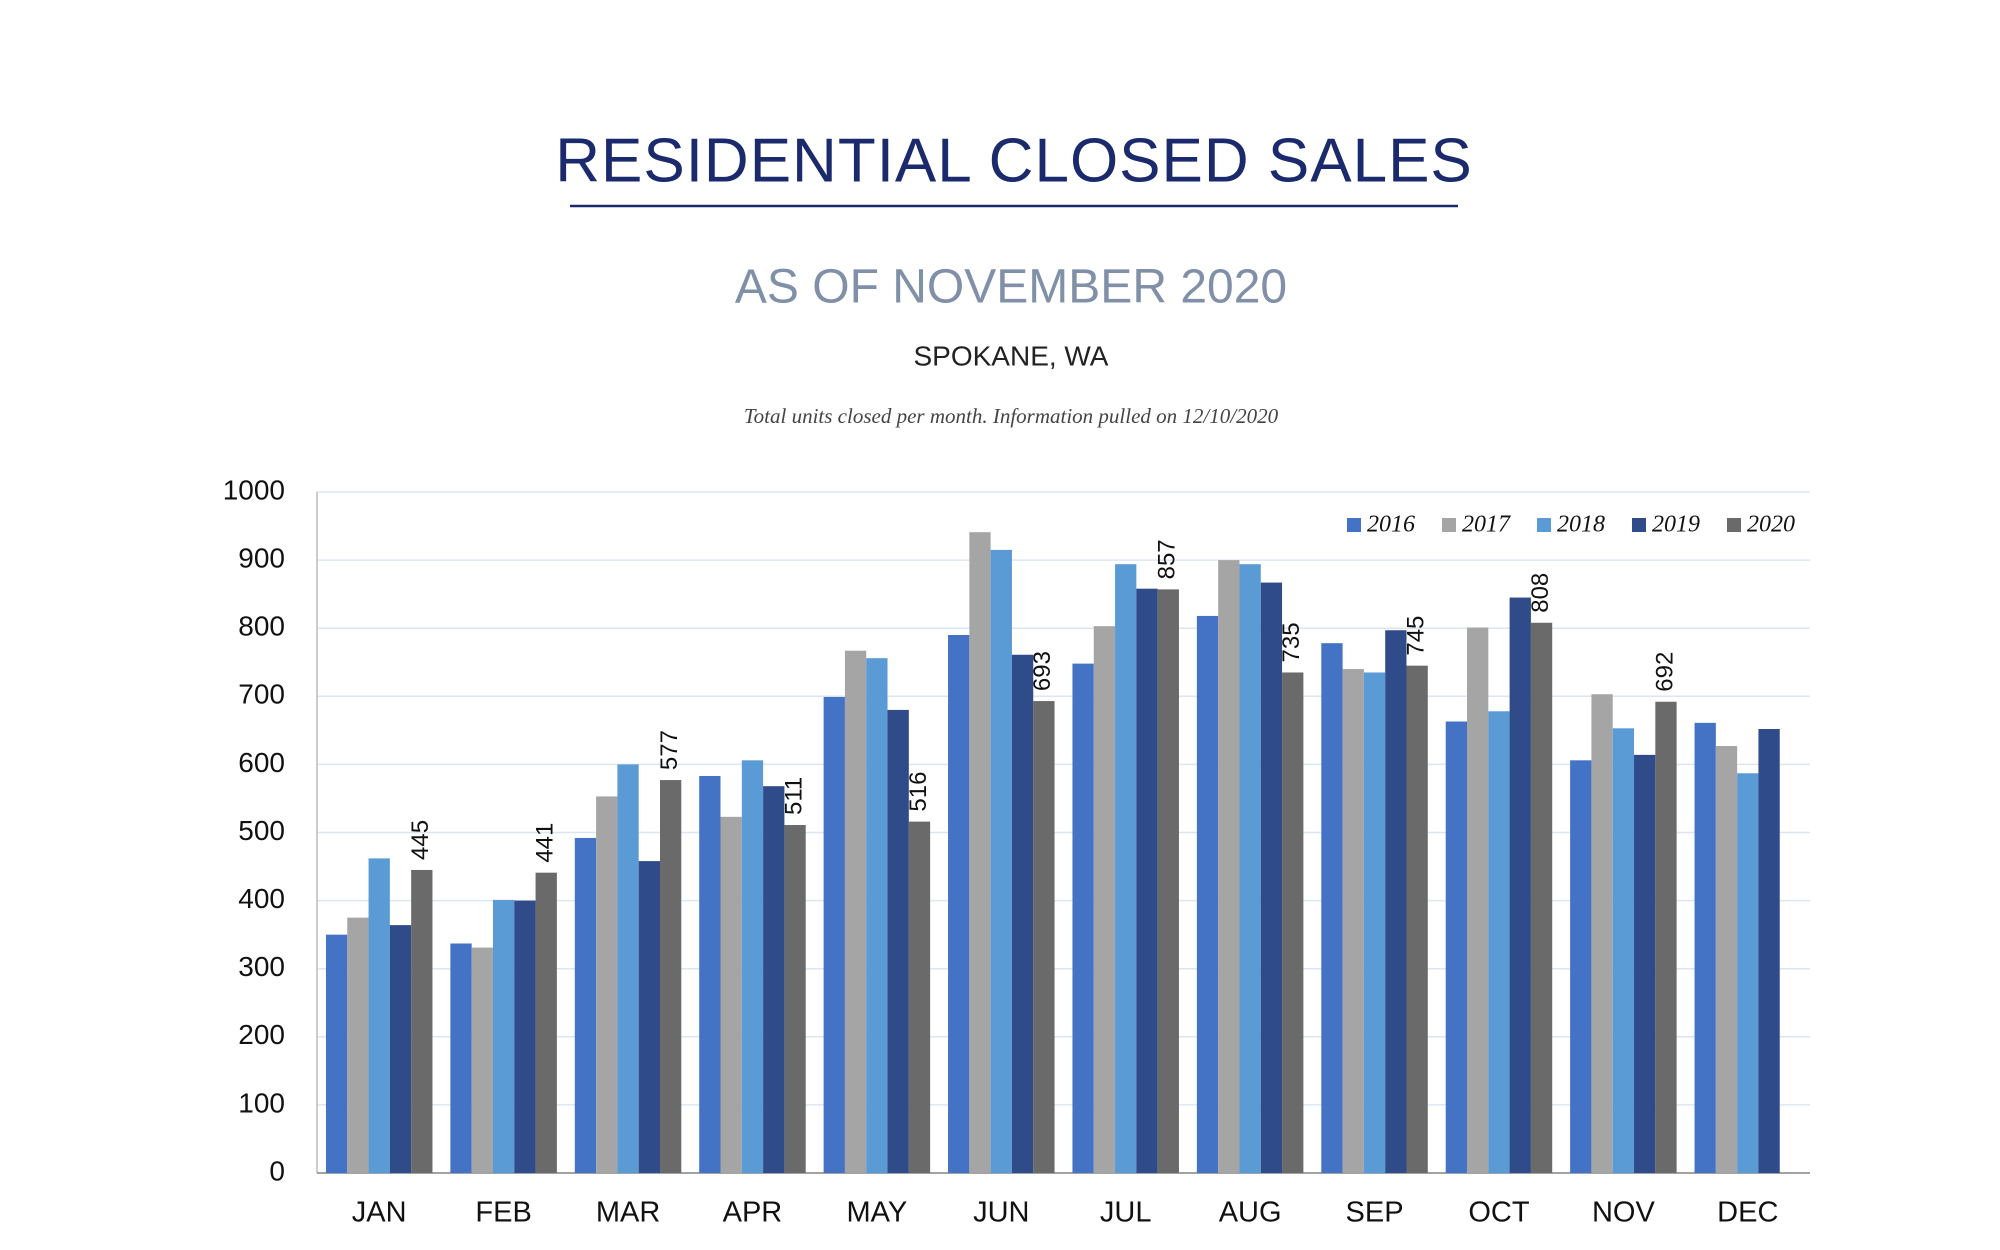 This screenshot has height=1250, width=2000. I want to click on y-tick-label: 300, so click(261, 966).